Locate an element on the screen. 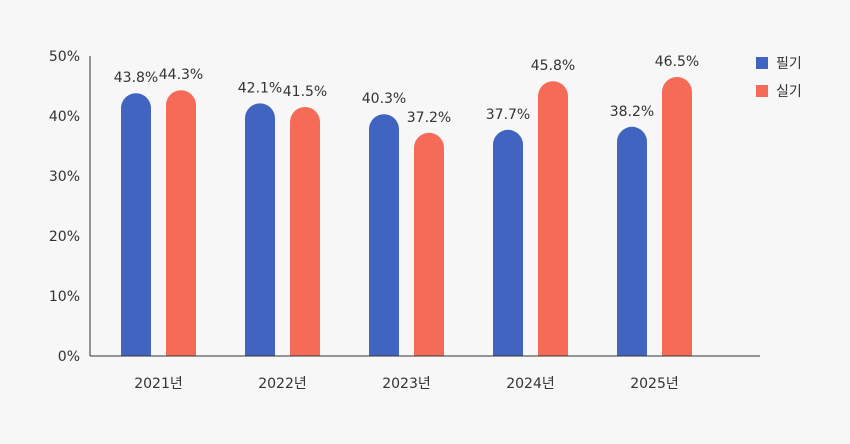 This screenshot has height=444, width=850. x-tick-label: 2025년 is located at coordinates (654, 384).